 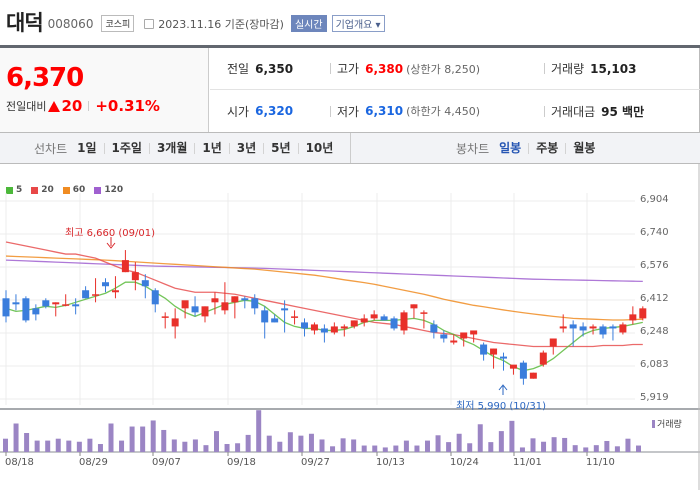 I want to click on x-tick: 09/27, so click(x=315, y=462).